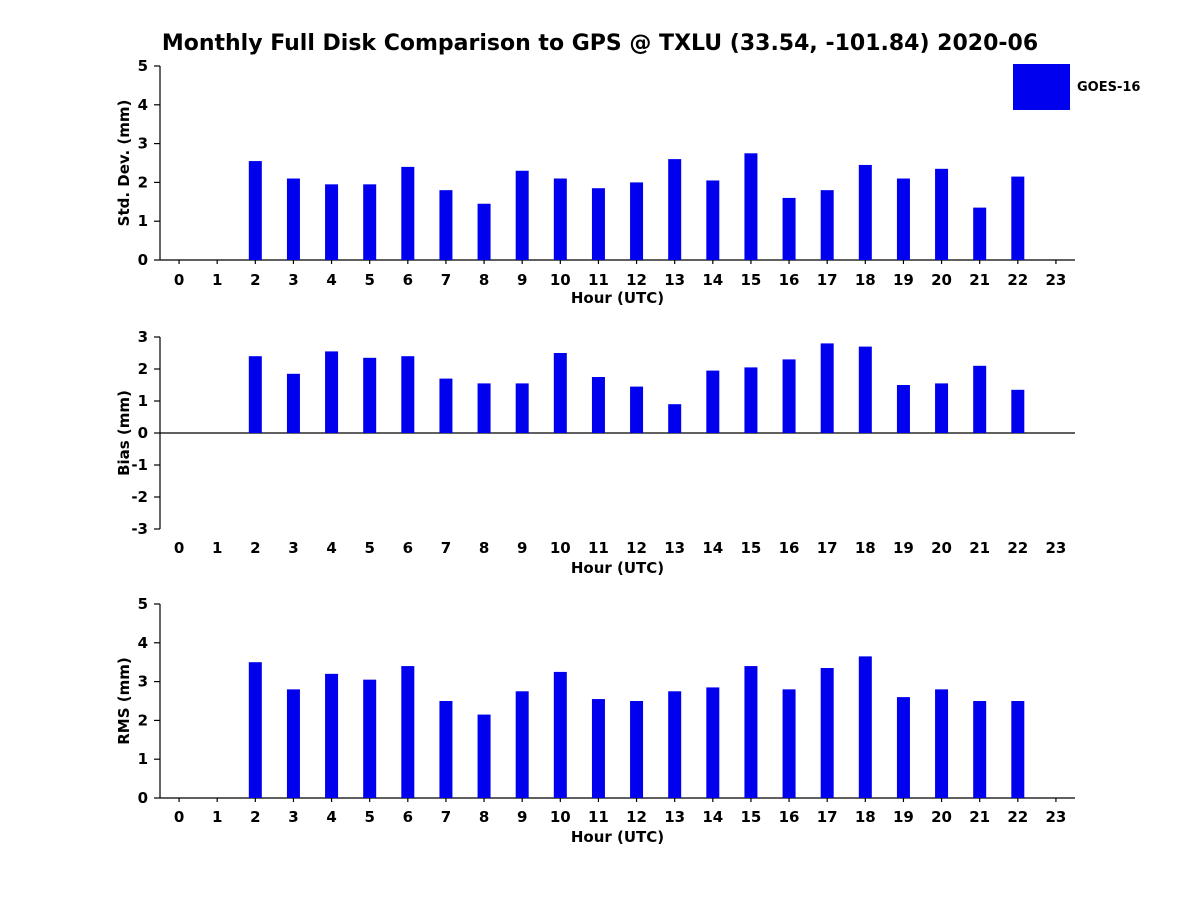  Describe the element at coordinates (124, 433) in the screenshot. I see `y-axis-label: Bias (mm)` at that location.